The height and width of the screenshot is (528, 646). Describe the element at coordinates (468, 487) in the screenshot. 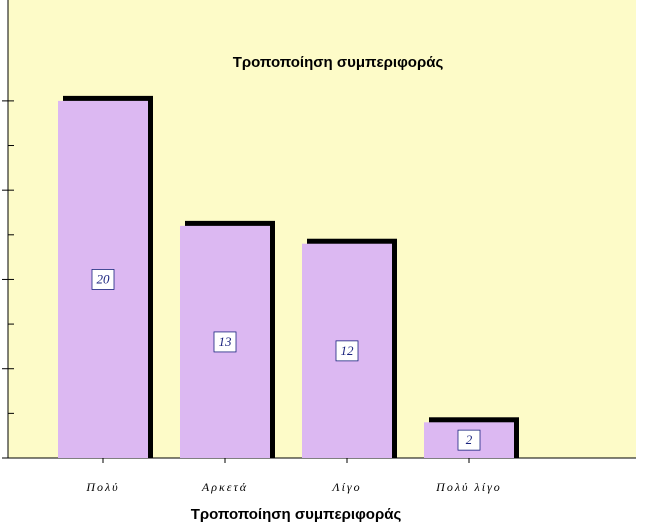

I see `x-tick-label: Πολύ λίγο` at that location.